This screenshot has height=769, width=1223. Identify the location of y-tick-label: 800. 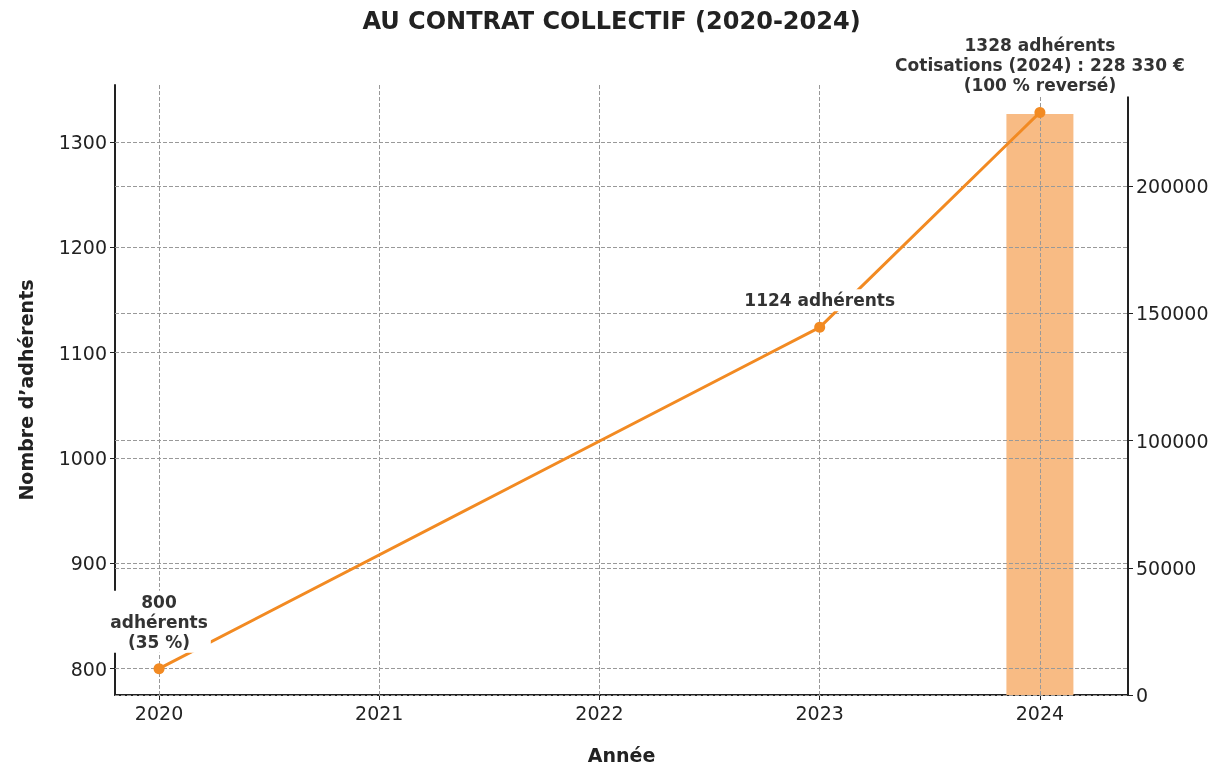
(88, 668).